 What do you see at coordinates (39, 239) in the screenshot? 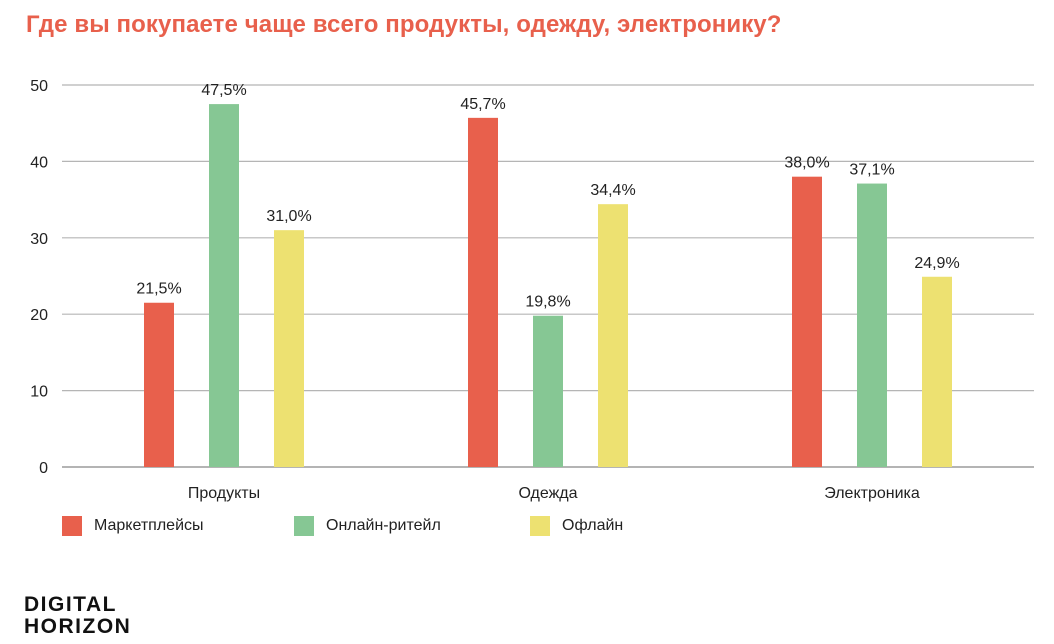
I see `y-tick-label: 30` at bounding box center [39, 239].